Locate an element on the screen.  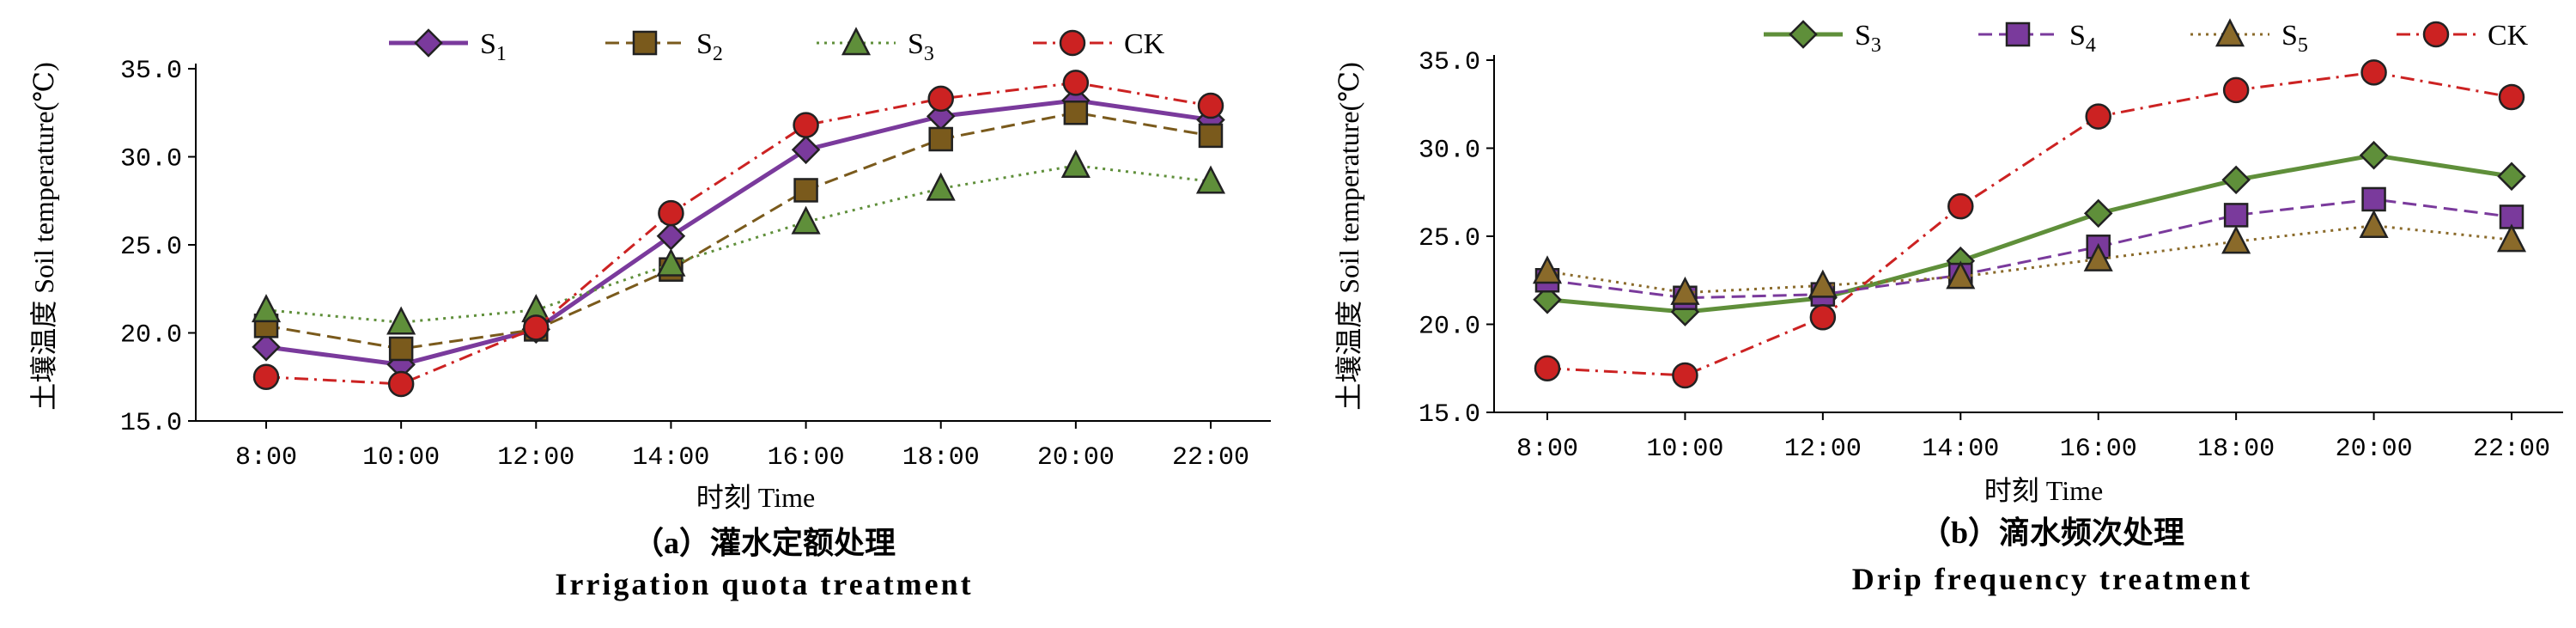
legend-label: S1 is located at coordinates (494, 46).